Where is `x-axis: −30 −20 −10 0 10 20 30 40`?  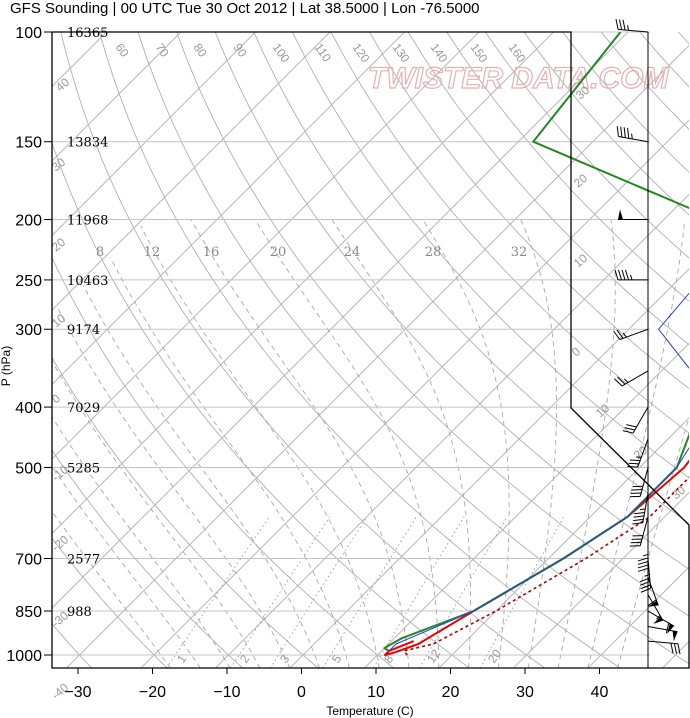
x-axis: −30 −20 −10 0 10 20 30 40 is located at coordinates (336, 684).